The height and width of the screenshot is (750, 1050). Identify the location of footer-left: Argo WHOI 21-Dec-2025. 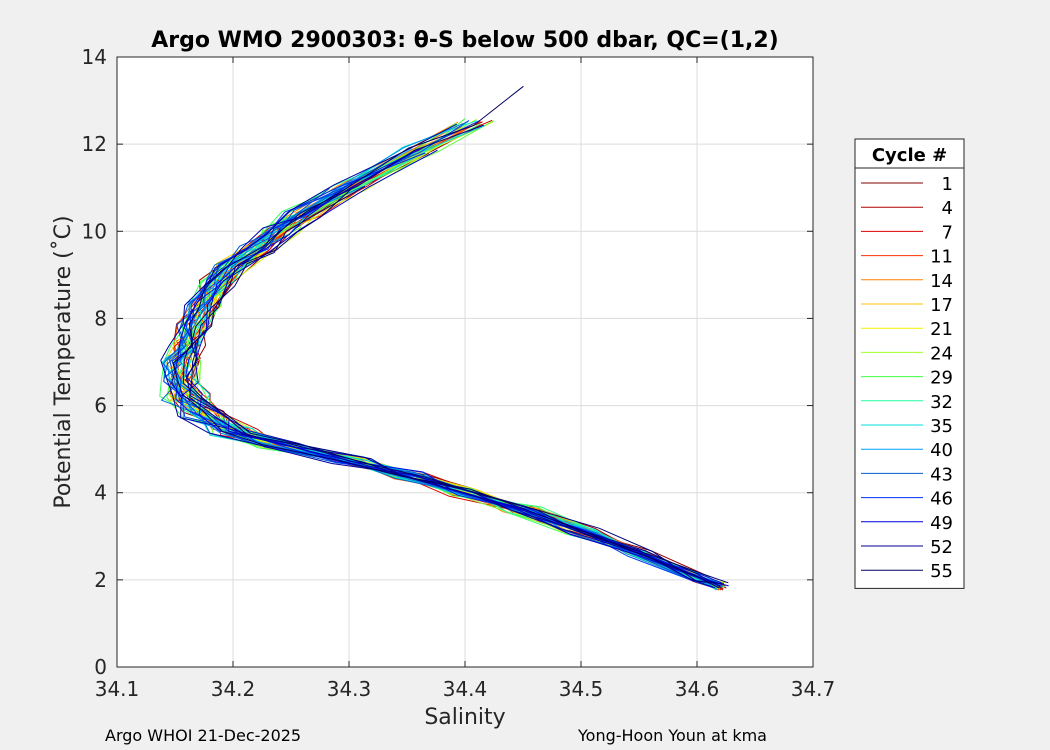
(203, 735).